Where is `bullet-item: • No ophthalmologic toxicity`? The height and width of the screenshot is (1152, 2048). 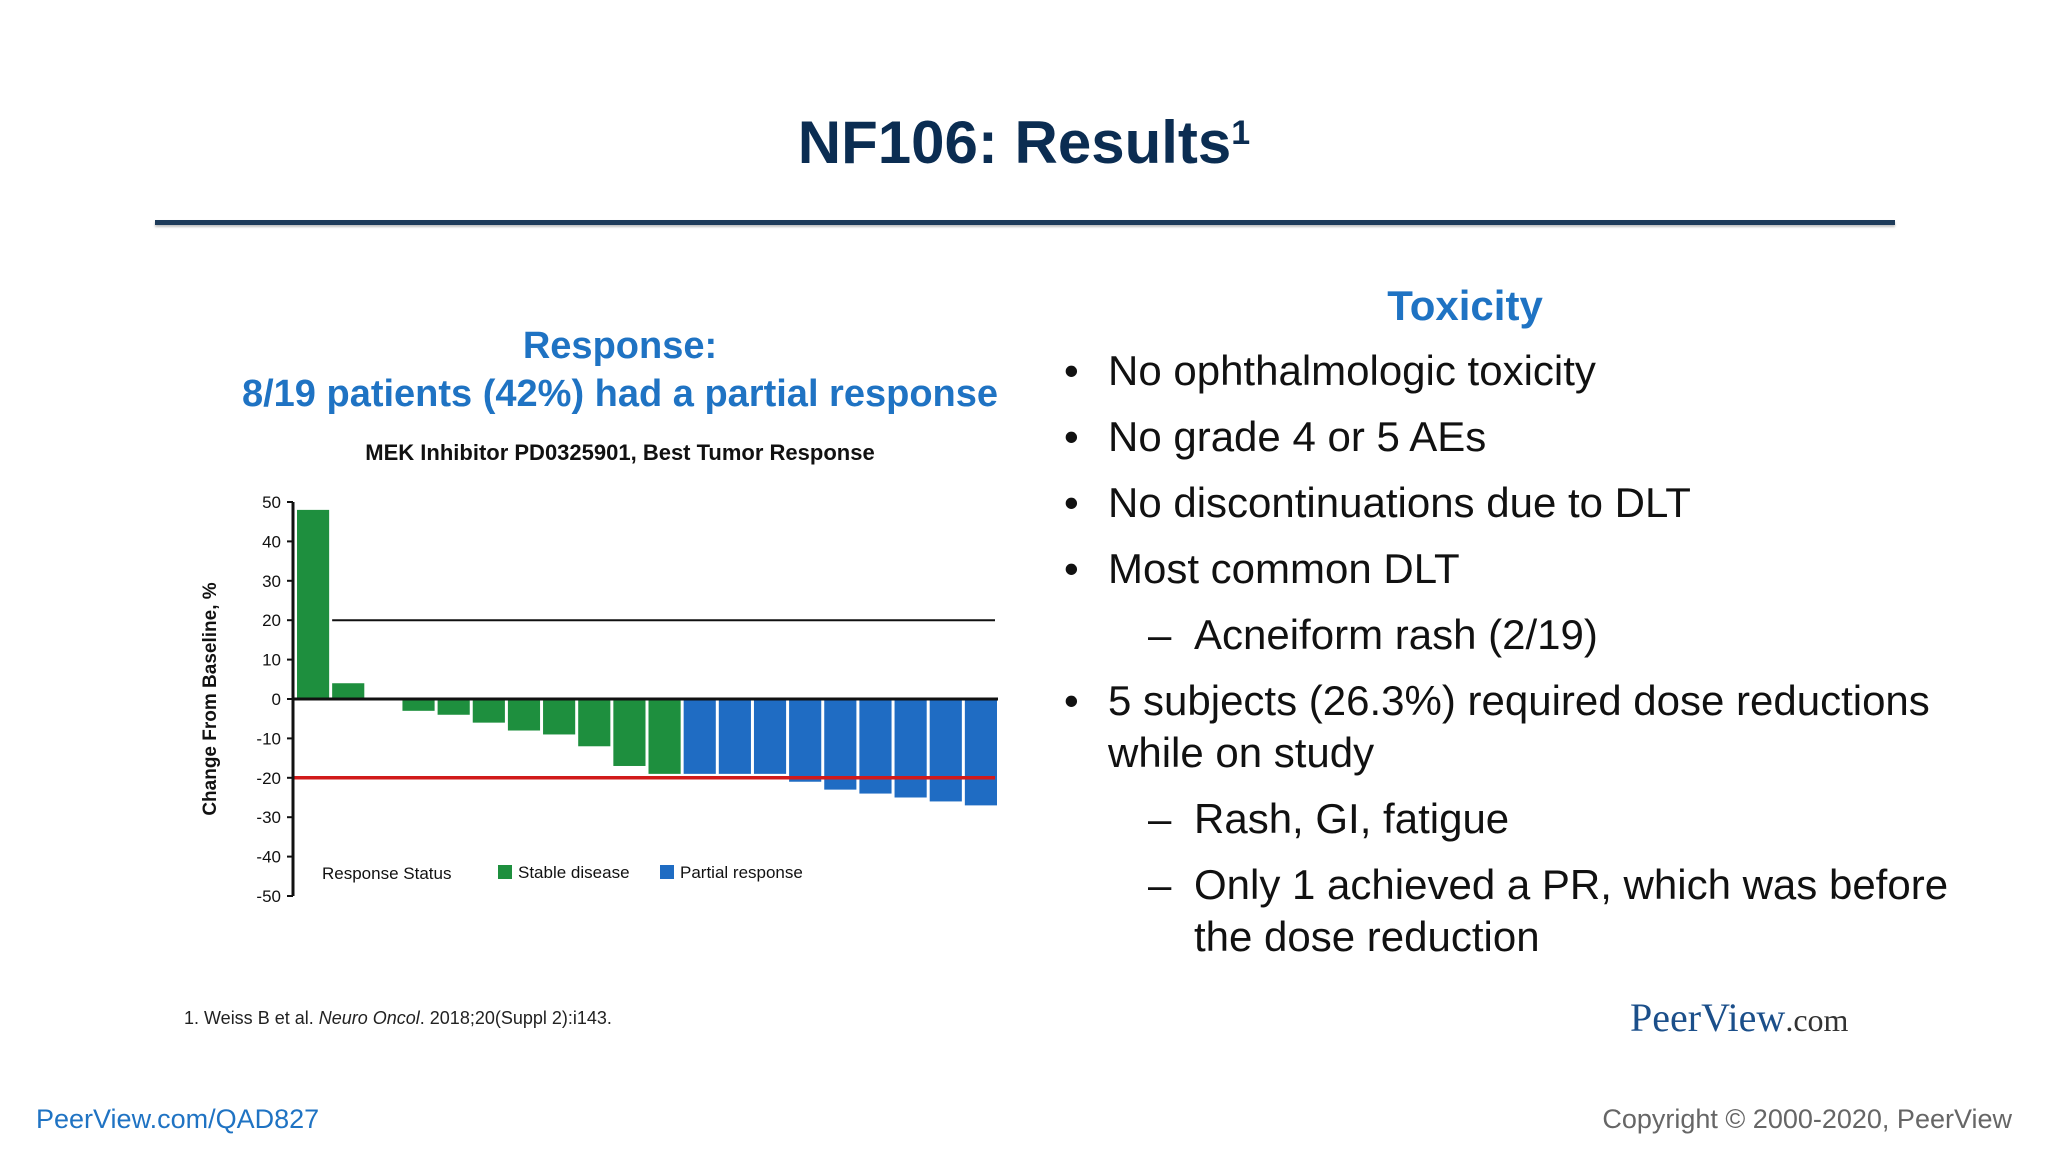
bullet-item: • No ophthalmologic toxicity is located at coordinates (1510, 371).